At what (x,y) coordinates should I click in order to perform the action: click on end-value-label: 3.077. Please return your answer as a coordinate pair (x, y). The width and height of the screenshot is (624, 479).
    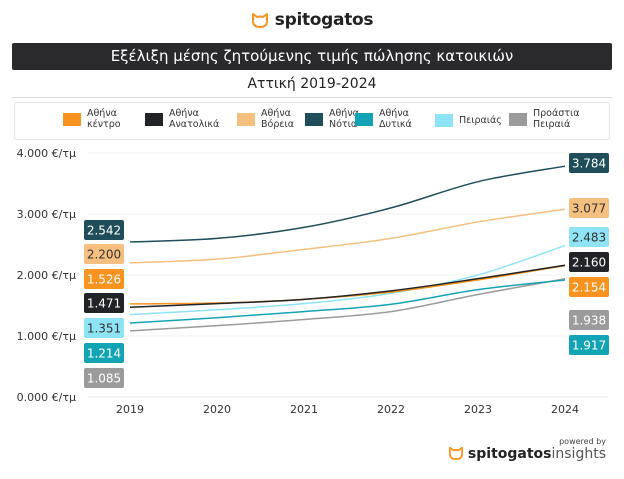
    Looking at the image, I should click on (589, 209).